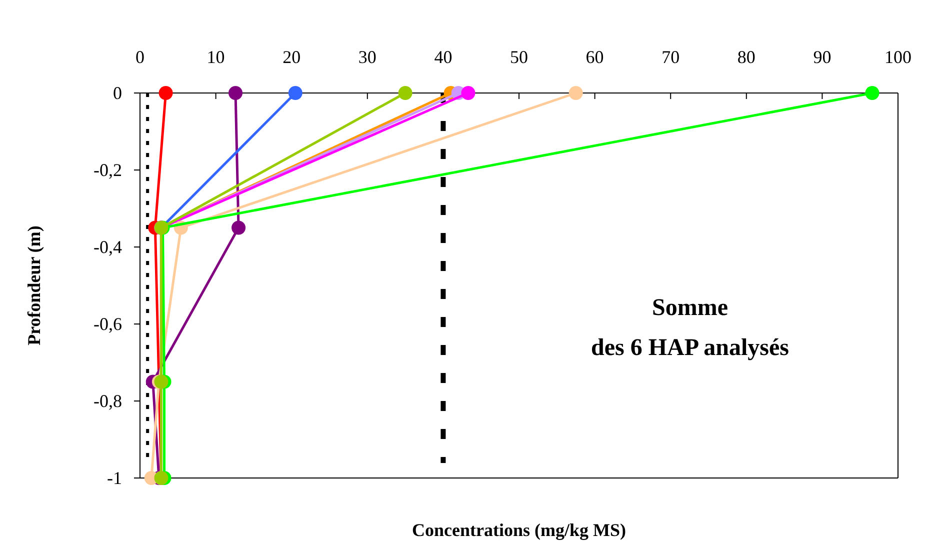 The image size is (932, 558). Describe the element at coordinates (34, 286) in the screenshot. I see `y-axis-title: Profondeur (m)` at that location.